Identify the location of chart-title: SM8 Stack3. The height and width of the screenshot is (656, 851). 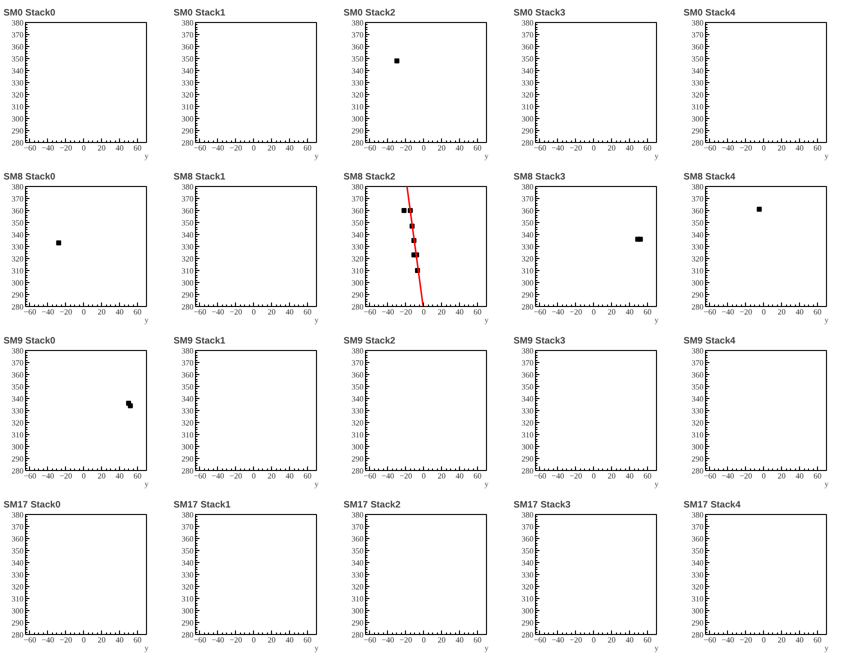
(540, 177).